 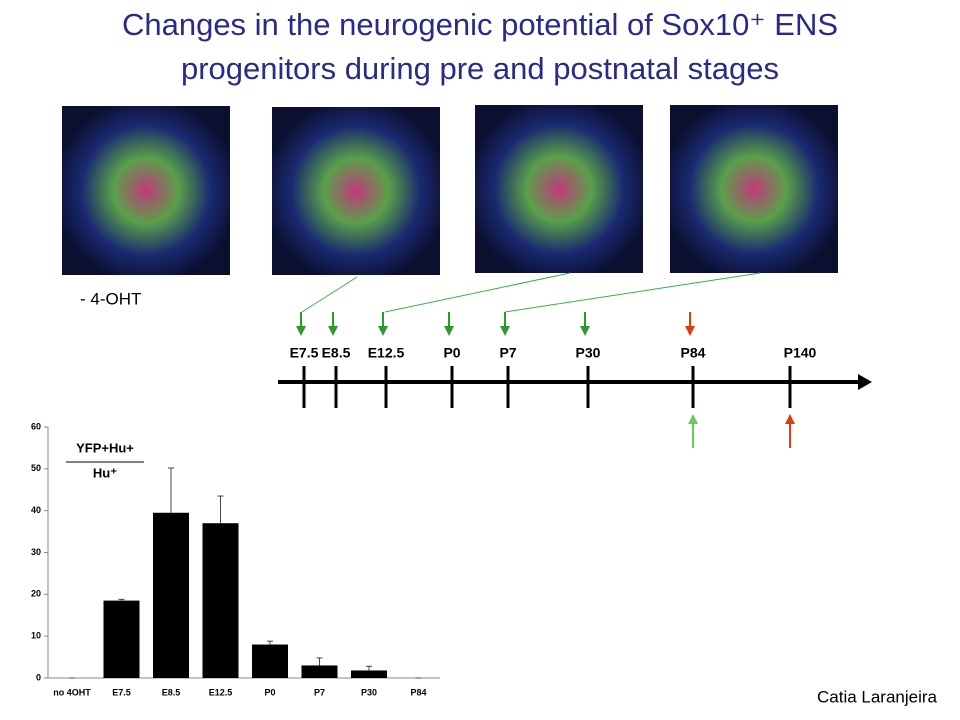 I want to click on y-tick-label: 40, so click(x=36, y=510).